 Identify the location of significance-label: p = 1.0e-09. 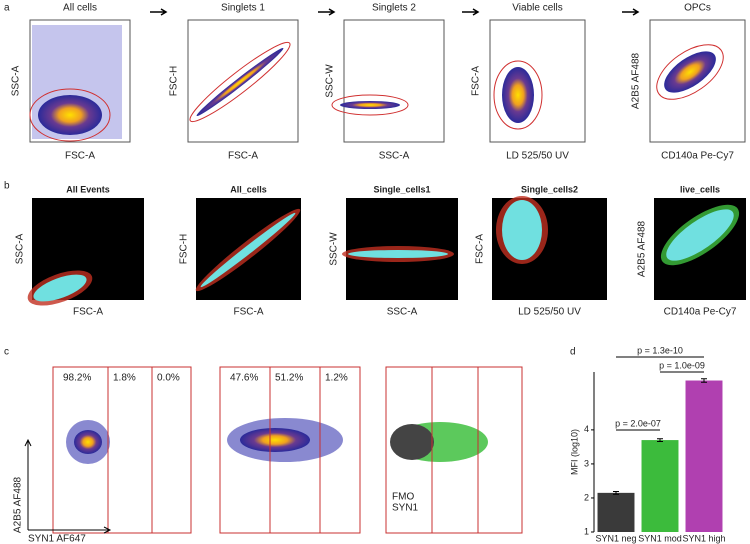
(682, 365).